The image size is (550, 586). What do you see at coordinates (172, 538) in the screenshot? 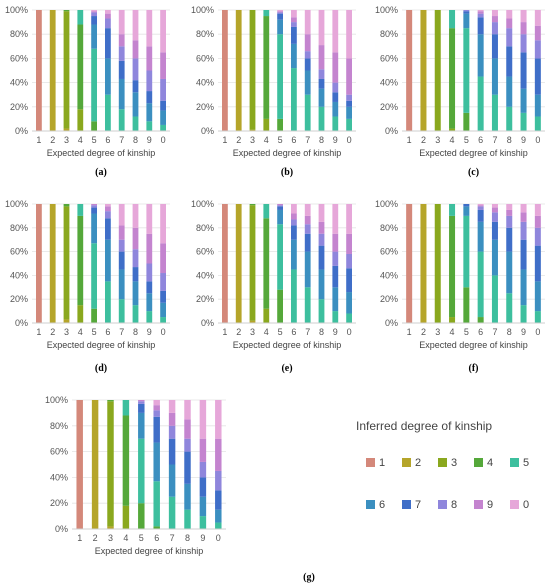
I see `x-tick-label: 7` at bounding box center [172, 538].